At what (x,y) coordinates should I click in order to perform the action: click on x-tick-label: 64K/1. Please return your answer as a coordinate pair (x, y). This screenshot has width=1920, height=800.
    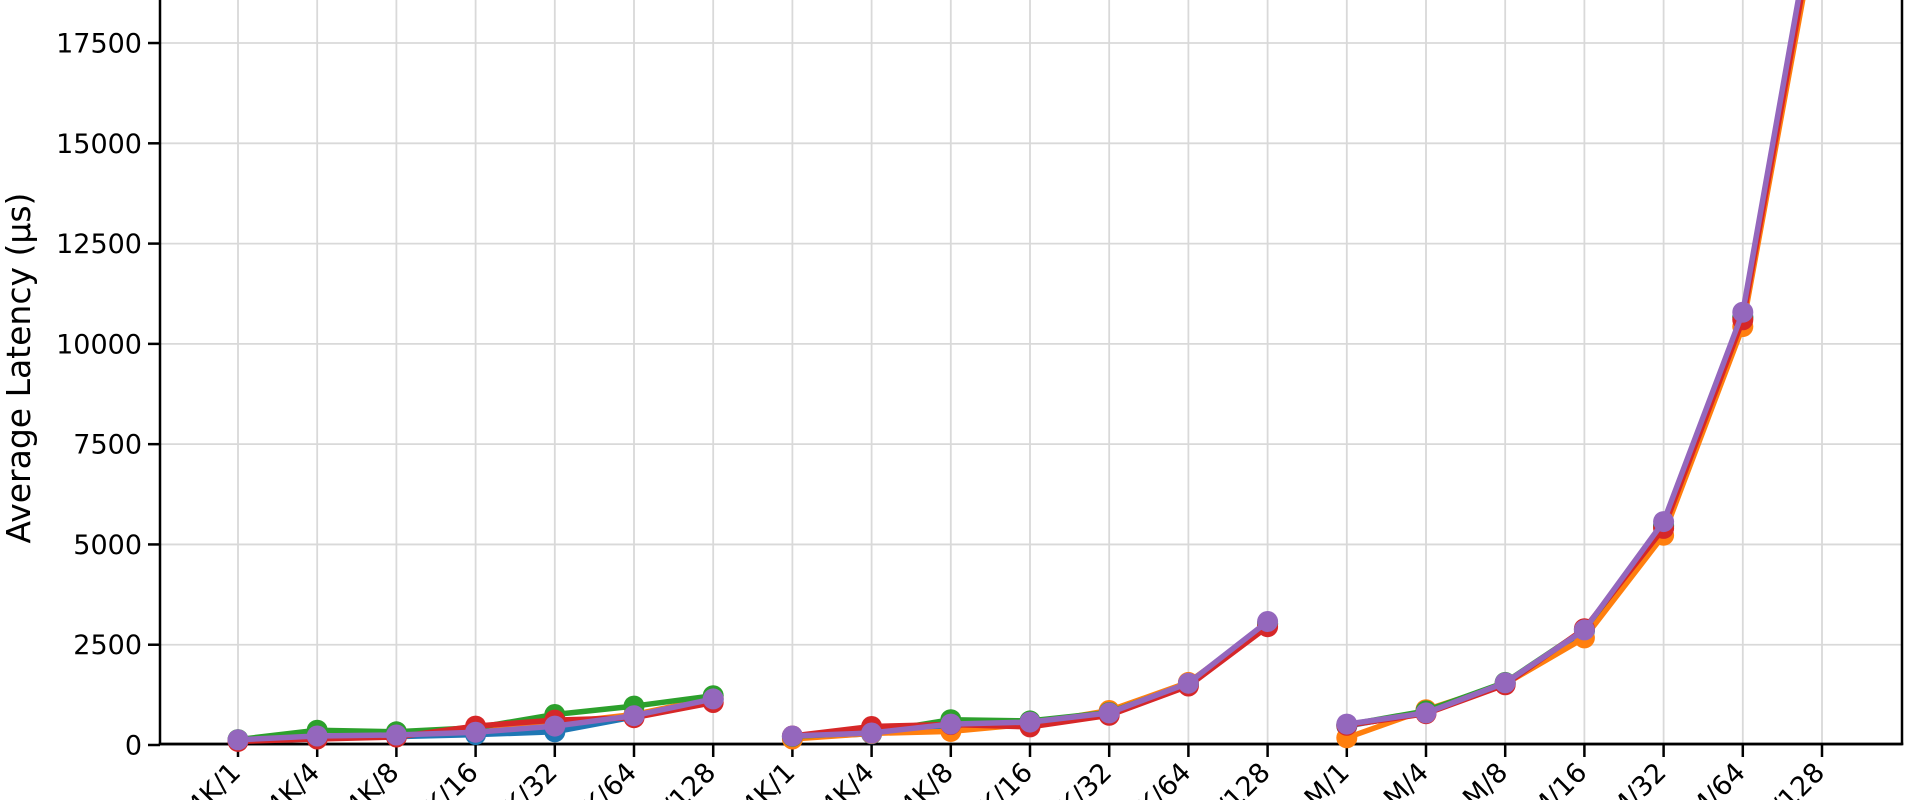
    Looking at the image, I should click on (762, 778).